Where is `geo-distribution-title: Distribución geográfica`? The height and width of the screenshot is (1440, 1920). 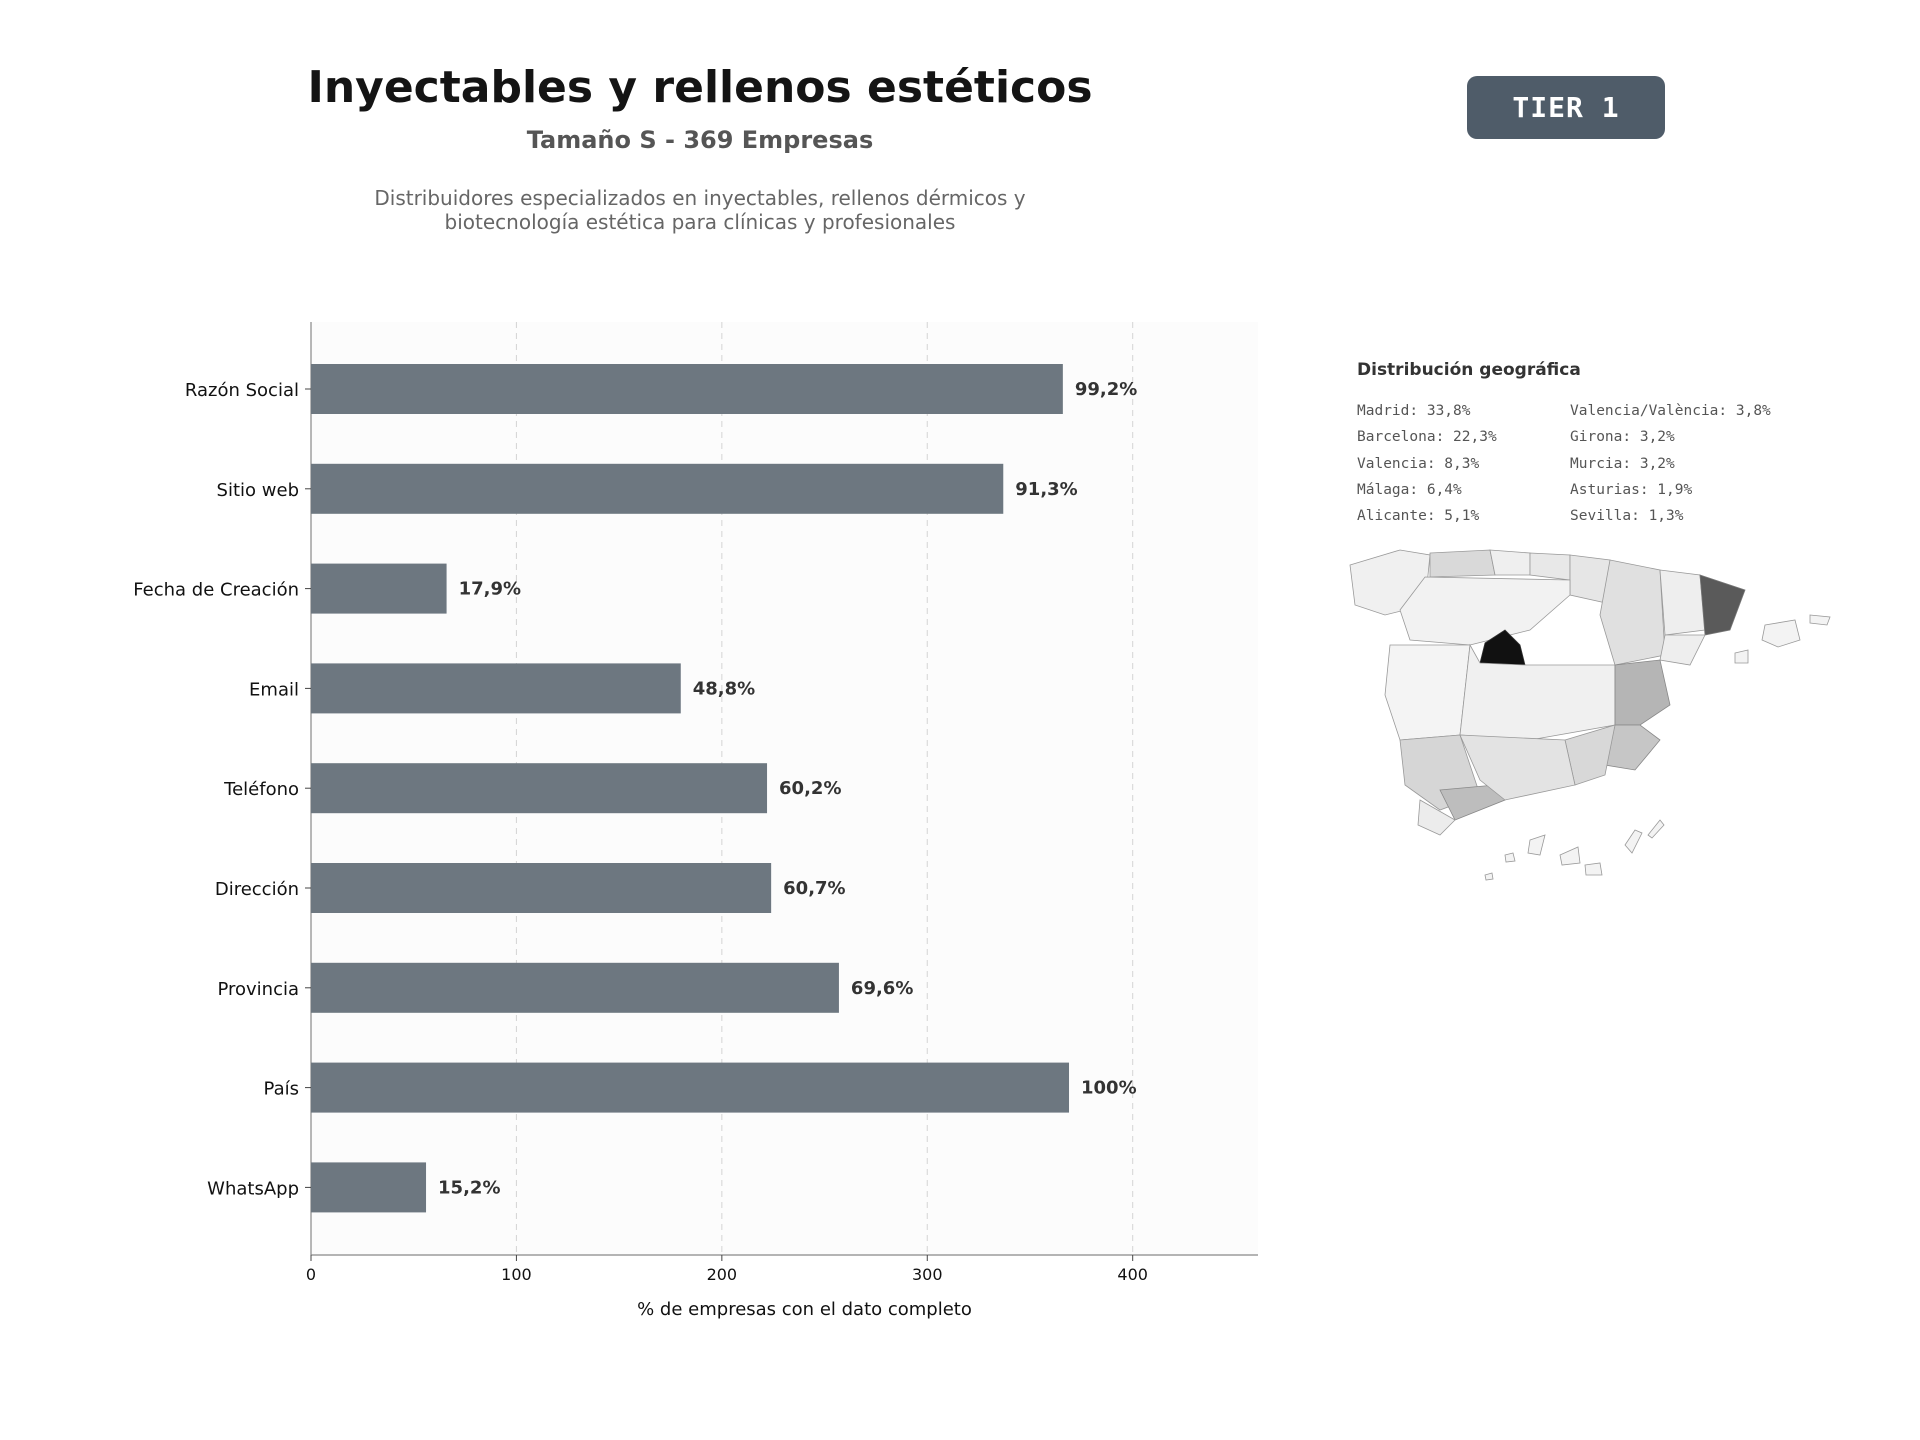
geo-distribution-title: Distribución geográfica is located at coordinates (1469, 370).